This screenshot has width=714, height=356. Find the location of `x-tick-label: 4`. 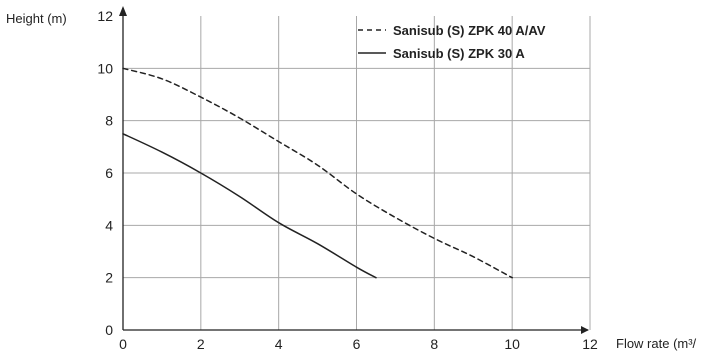

x-tick-label: 4 is located at coordinates (279, 344).